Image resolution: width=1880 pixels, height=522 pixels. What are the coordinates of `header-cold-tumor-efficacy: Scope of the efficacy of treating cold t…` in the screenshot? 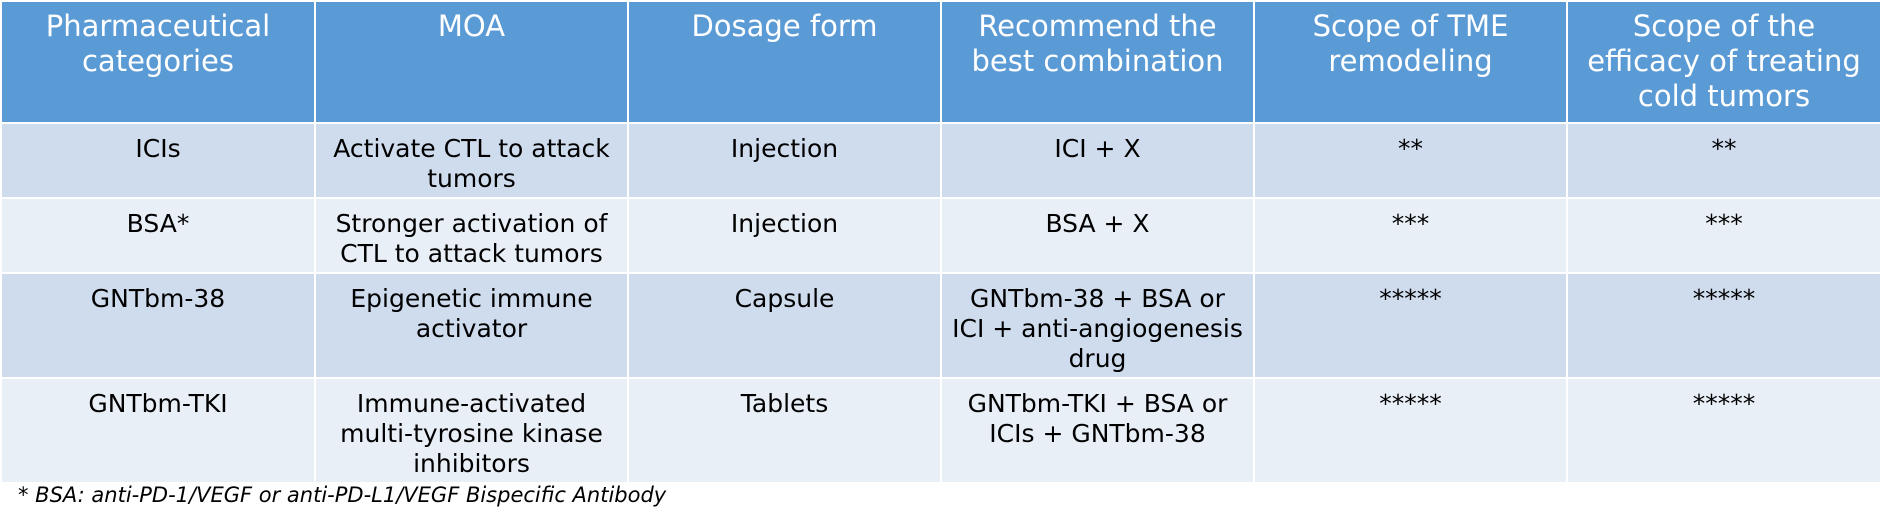 It's located at (1723, 62).